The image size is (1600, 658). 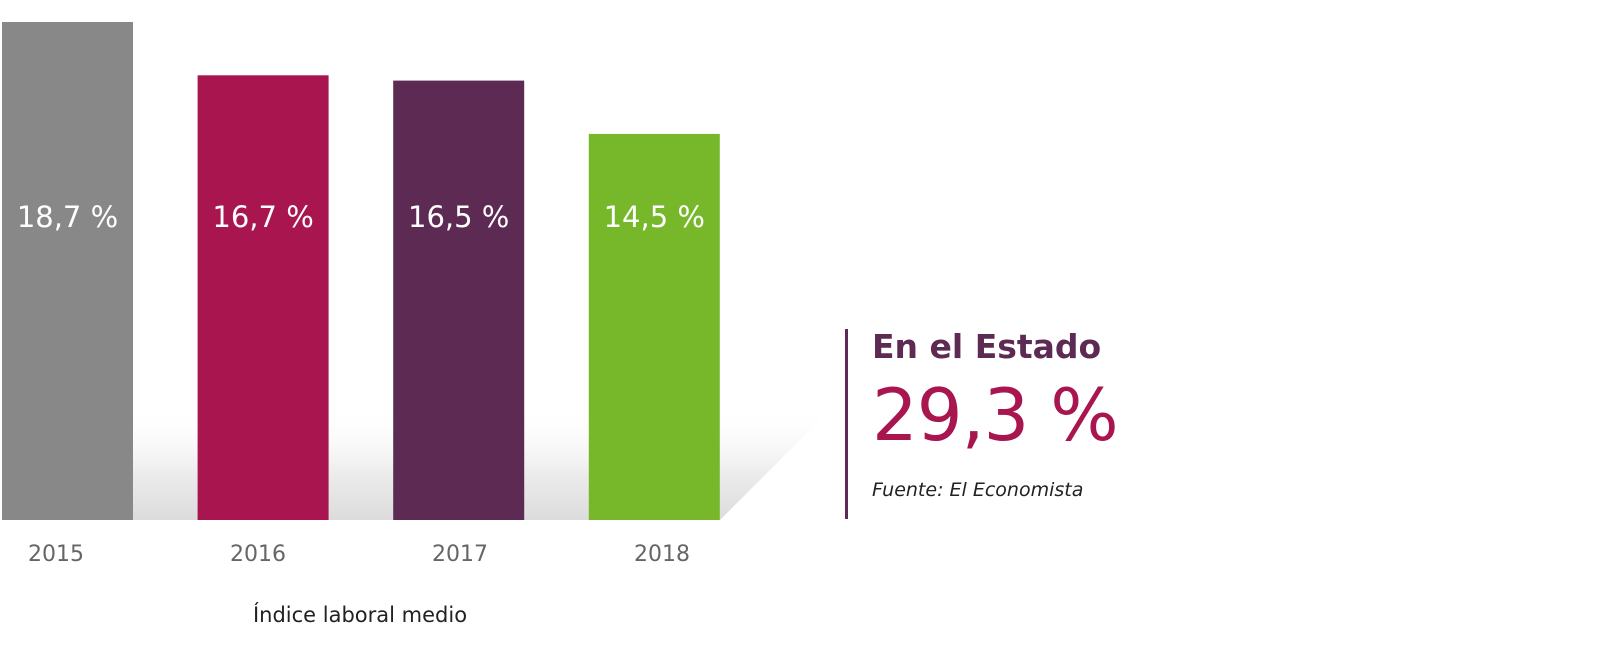 What do you see at coordinates (654, 217) in the screenshot?
I see `bar-value-label-2018: 14,5 %` at bounding box center [654, 217].